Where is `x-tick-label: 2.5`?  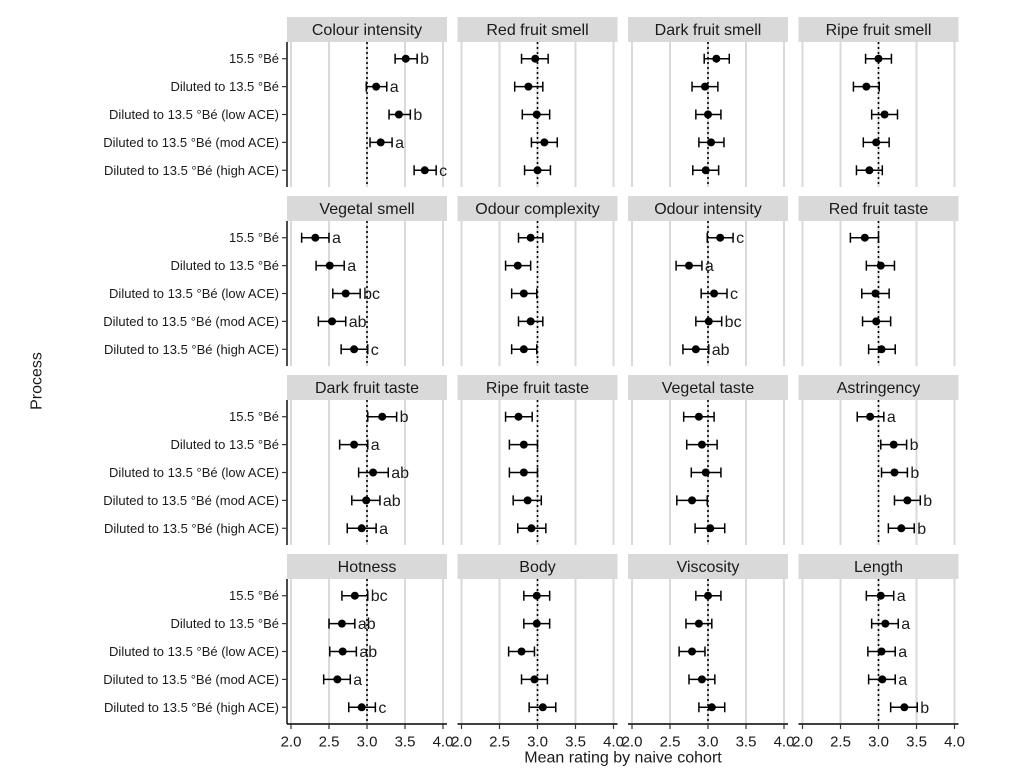 x-tick-label: 2.5 is located at coordinates (840, 742).